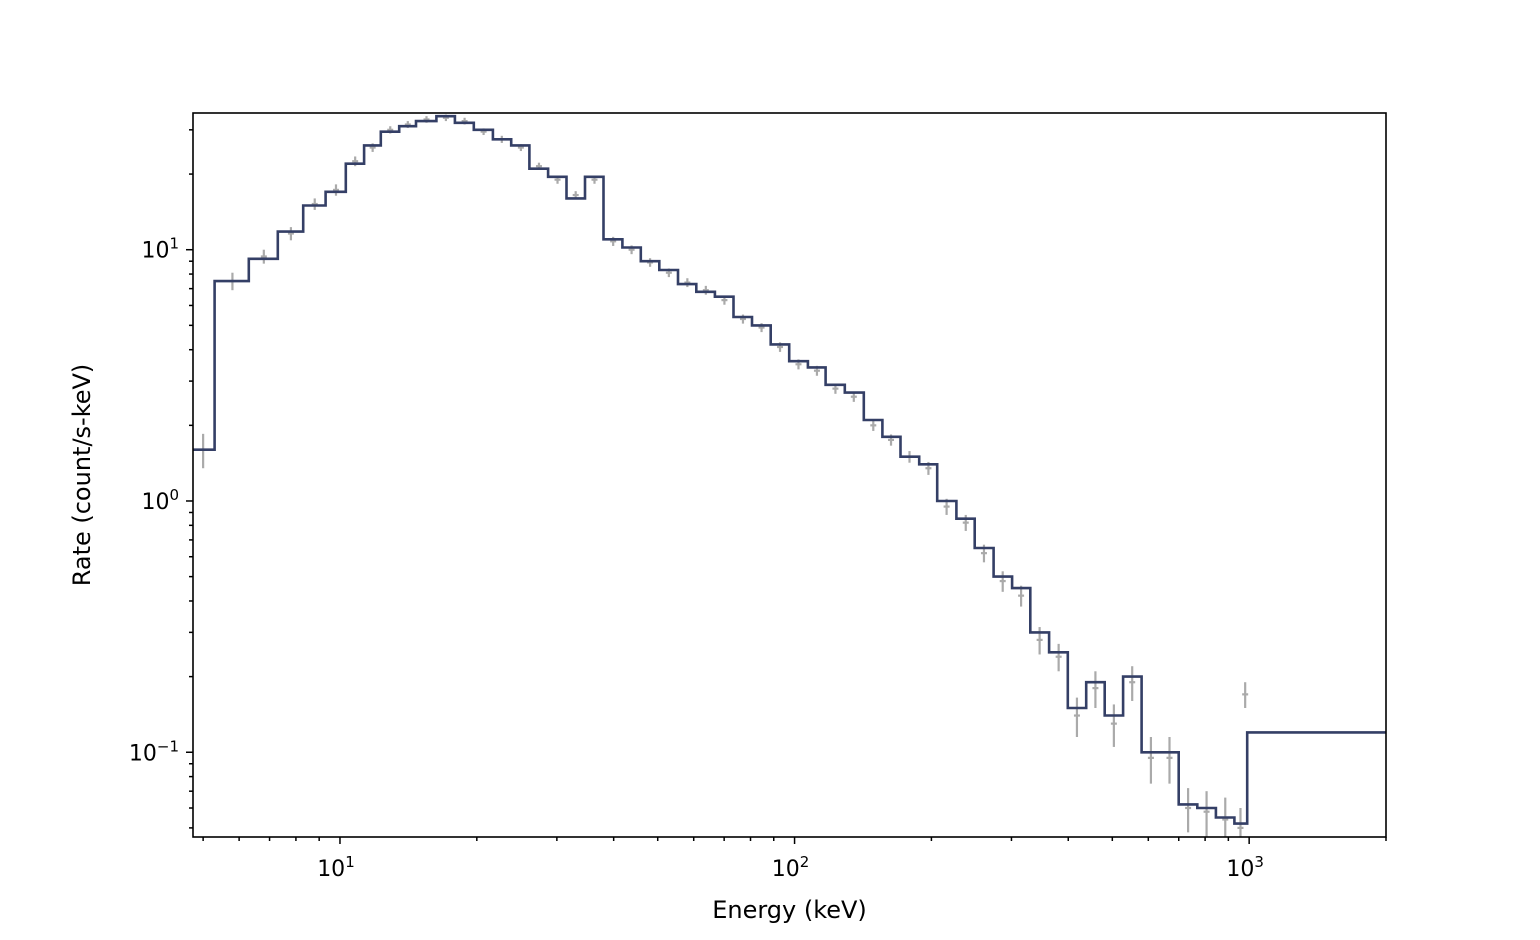 This screenshot has width=1540, height=940. Describe the element at coordinates (160, 249) in the screenshot. I see `y-tick-label: 10¹` at that location.